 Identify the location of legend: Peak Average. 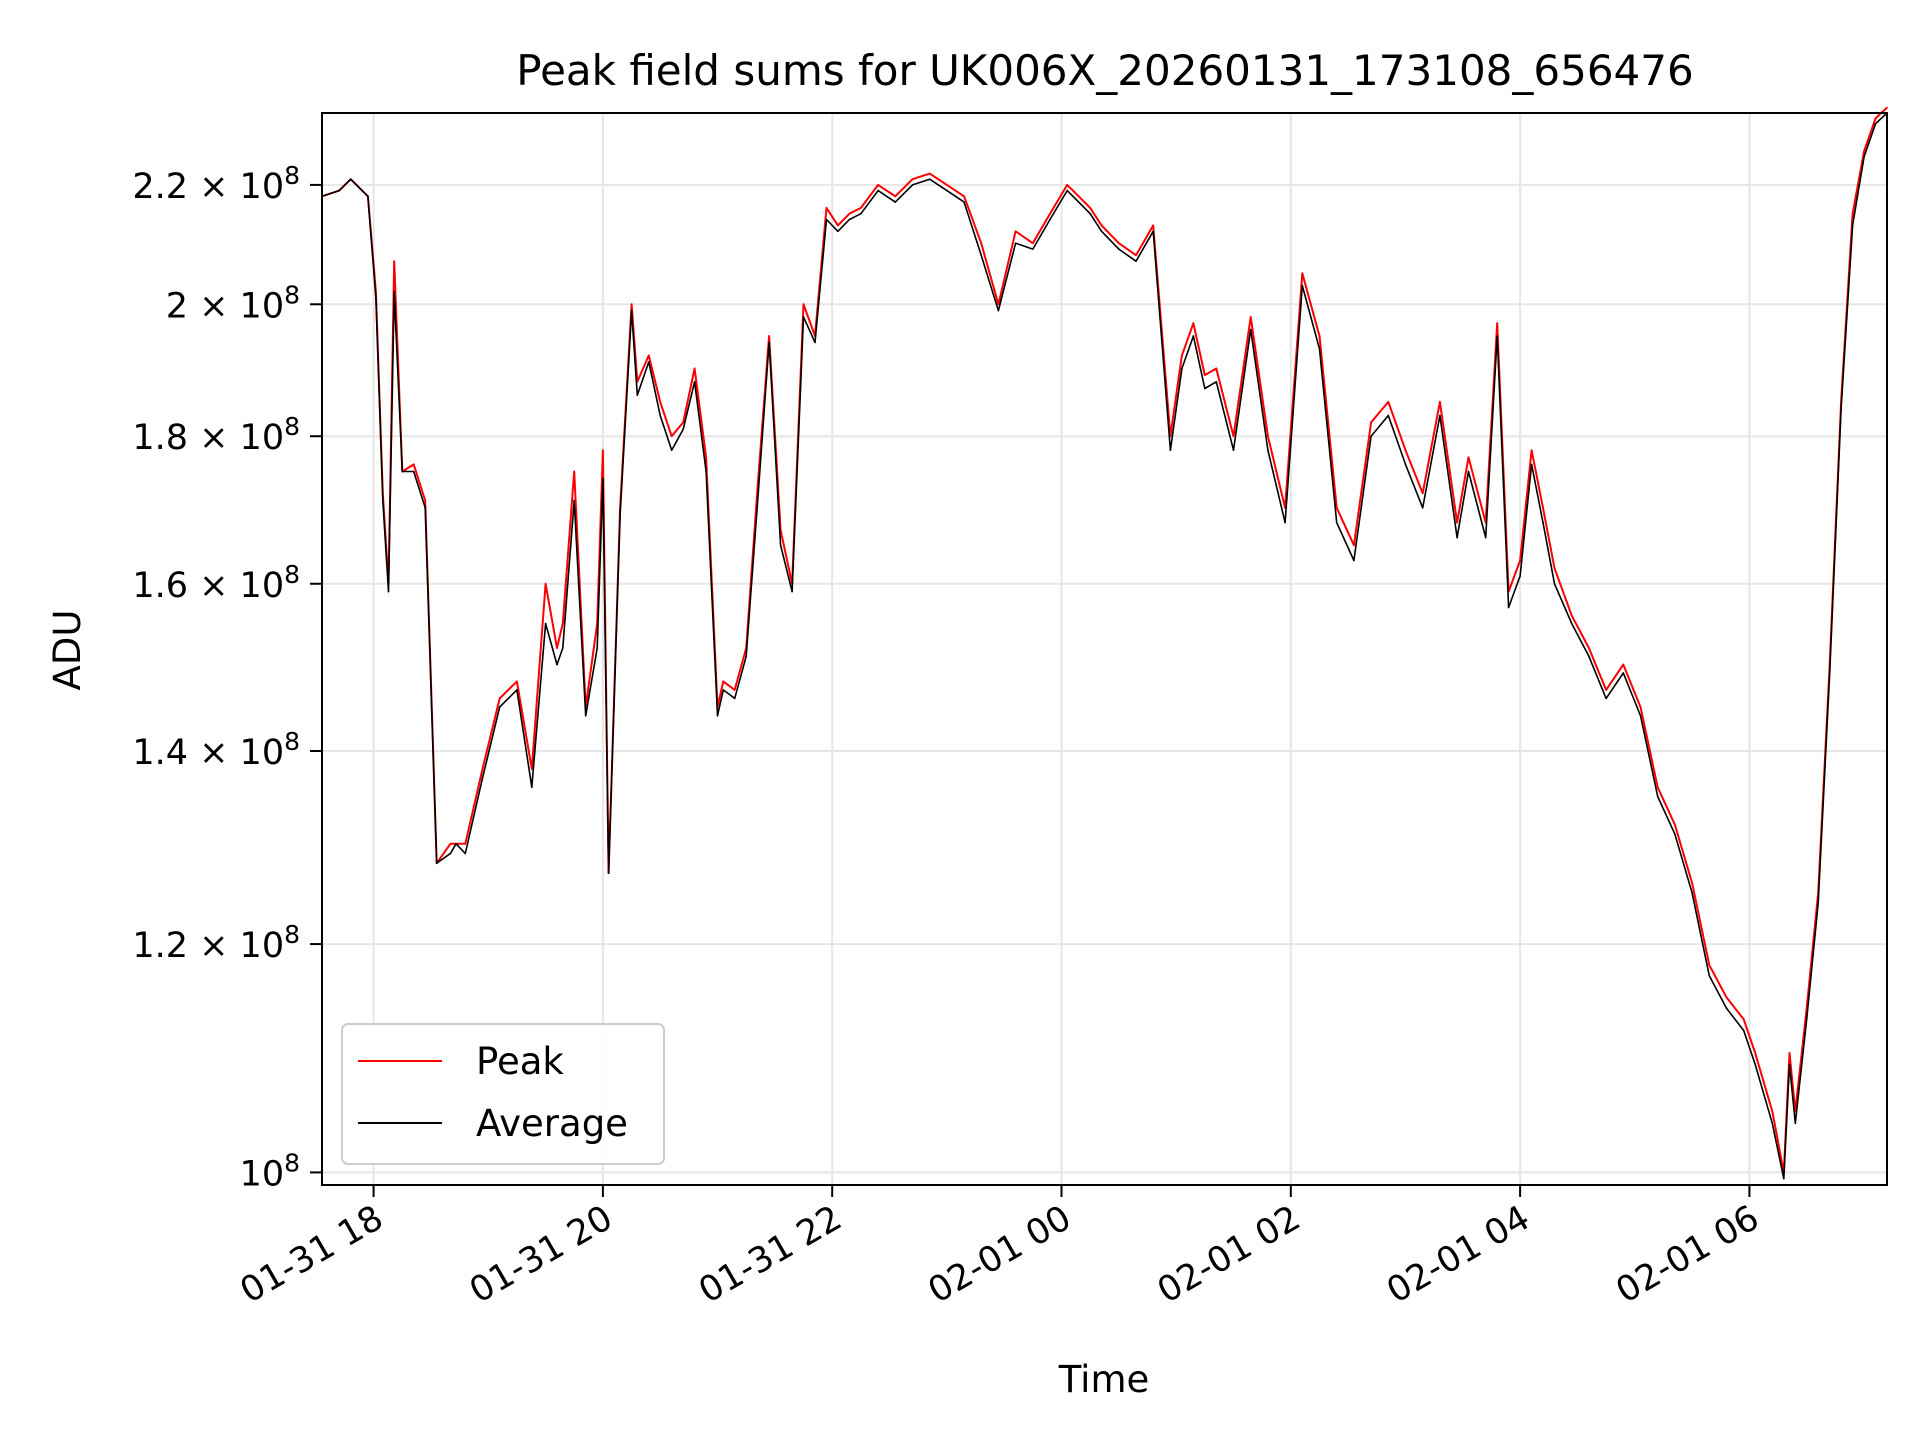
(503, 1094).